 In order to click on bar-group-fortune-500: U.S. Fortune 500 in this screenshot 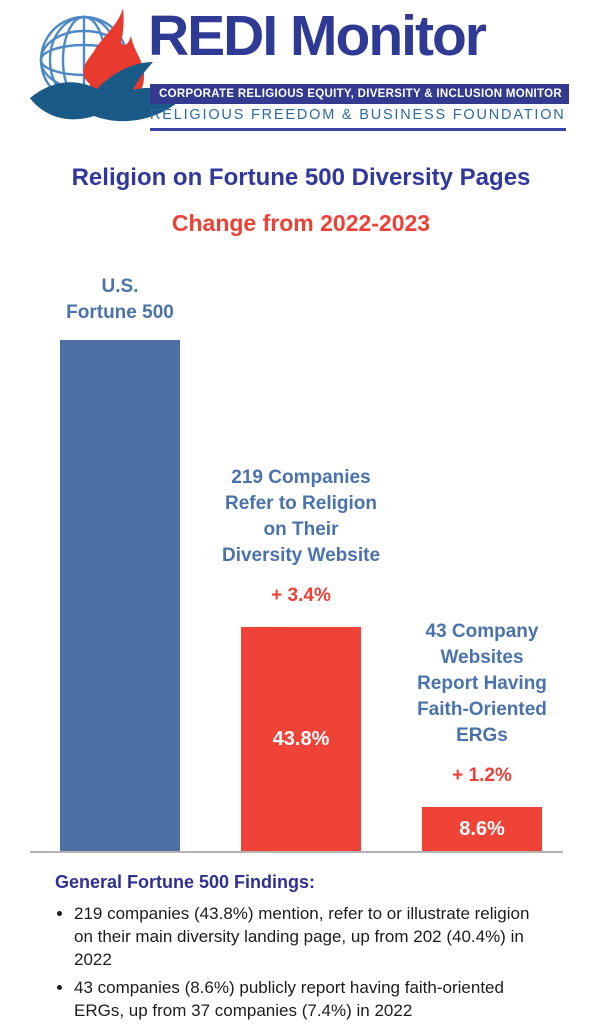, I will do `click(120, 557)`.